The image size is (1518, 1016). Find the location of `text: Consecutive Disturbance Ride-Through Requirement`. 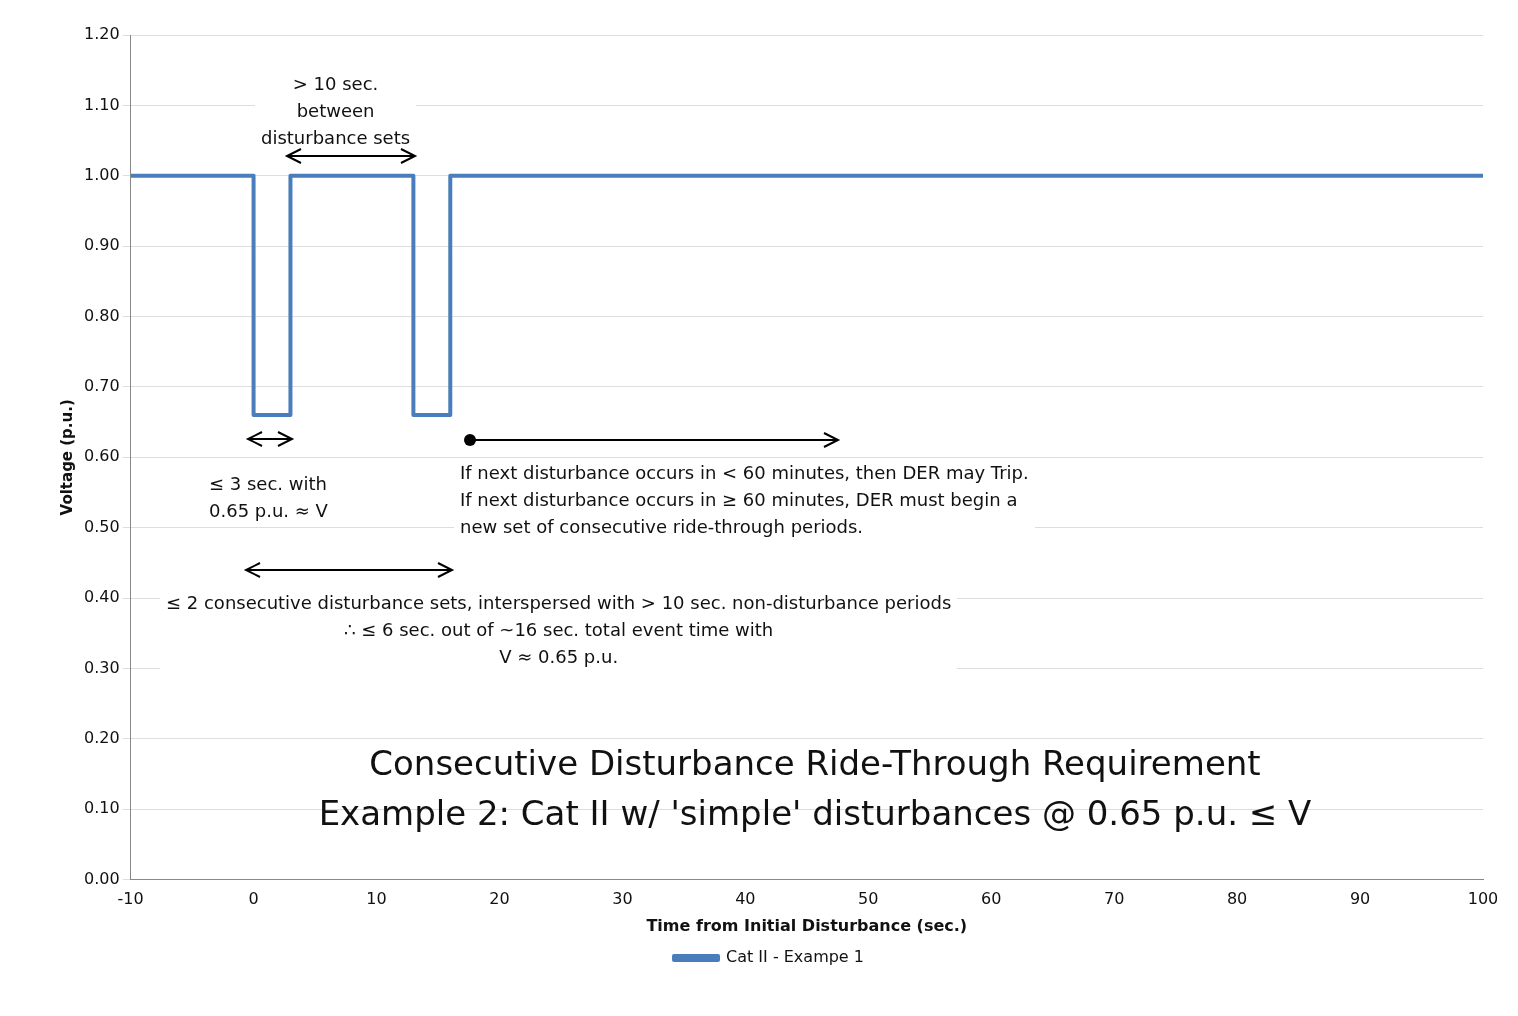

text: Consecutive Disturbance Ride-Through Requirement is located at coordinates (815, 763).